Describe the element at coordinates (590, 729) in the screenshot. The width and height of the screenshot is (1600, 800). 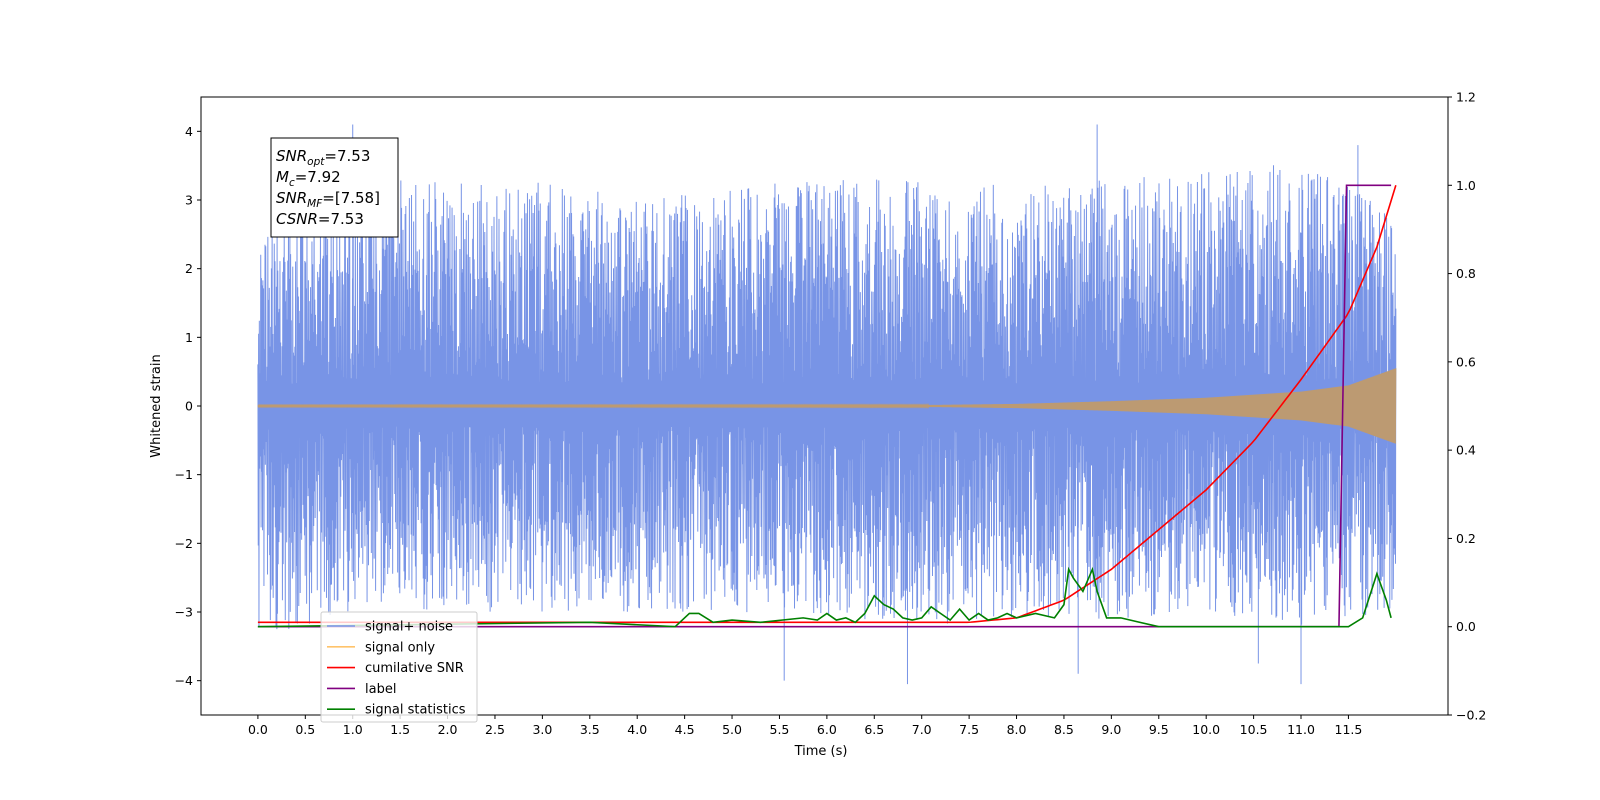
I see `x-tick-label: 3.5` at that location.